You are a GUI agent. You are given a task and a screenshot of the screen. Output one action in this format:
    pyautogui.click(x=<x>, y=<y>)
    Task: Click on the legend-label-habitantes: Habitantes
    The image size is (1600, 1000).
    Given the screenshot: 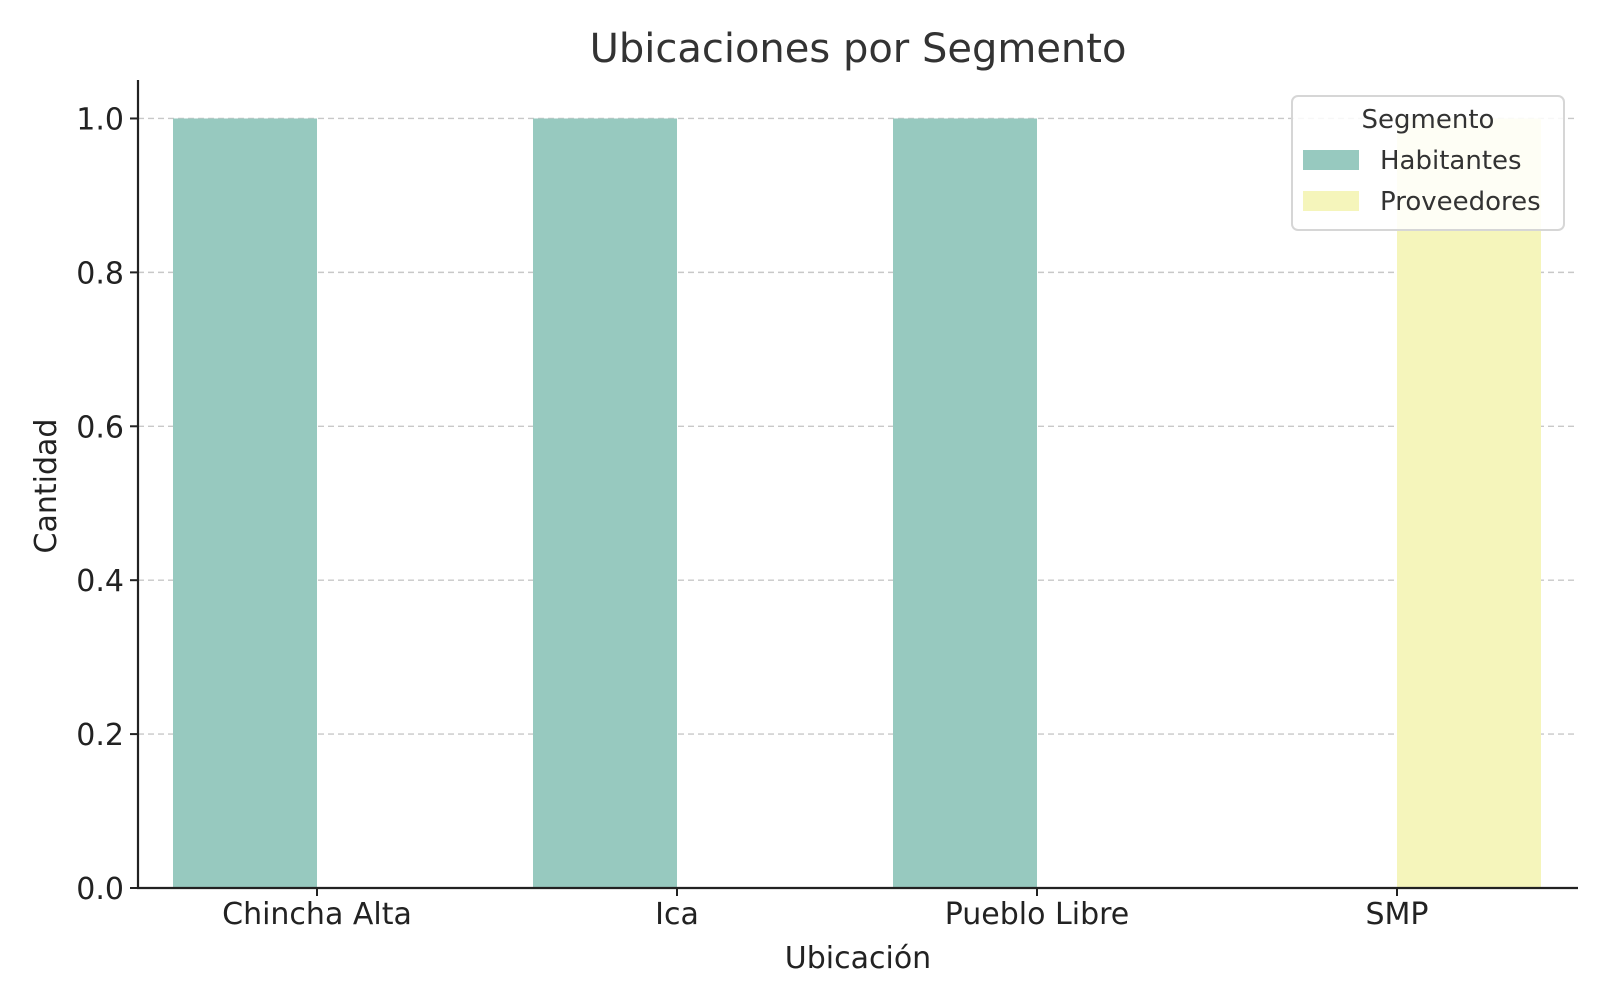 What is the action you would take?
    pyautogui.click(x=1451, y=161)
    